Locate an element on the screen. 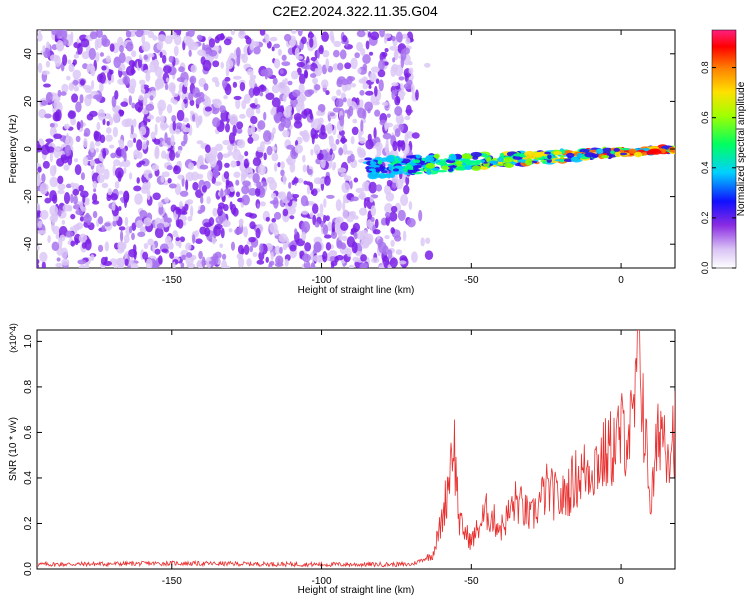 This screenshot has height=600, width=750. colorbar-label: Normalized spectral amplitude is located at coordinates (741, 148).